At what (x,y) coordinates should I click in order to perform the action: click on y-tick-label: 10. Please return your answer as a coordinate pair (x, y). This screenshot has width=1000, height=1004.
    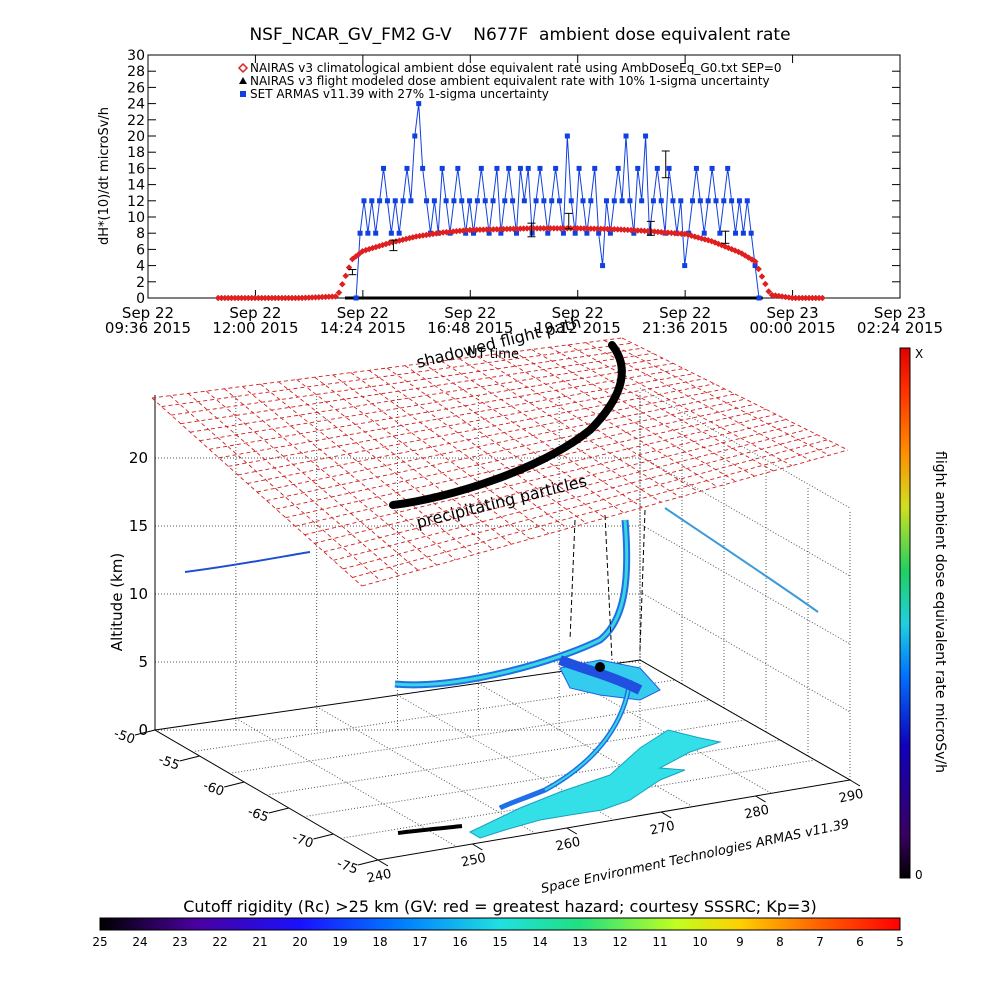
    Looking at the image, I should click on (136, 218).